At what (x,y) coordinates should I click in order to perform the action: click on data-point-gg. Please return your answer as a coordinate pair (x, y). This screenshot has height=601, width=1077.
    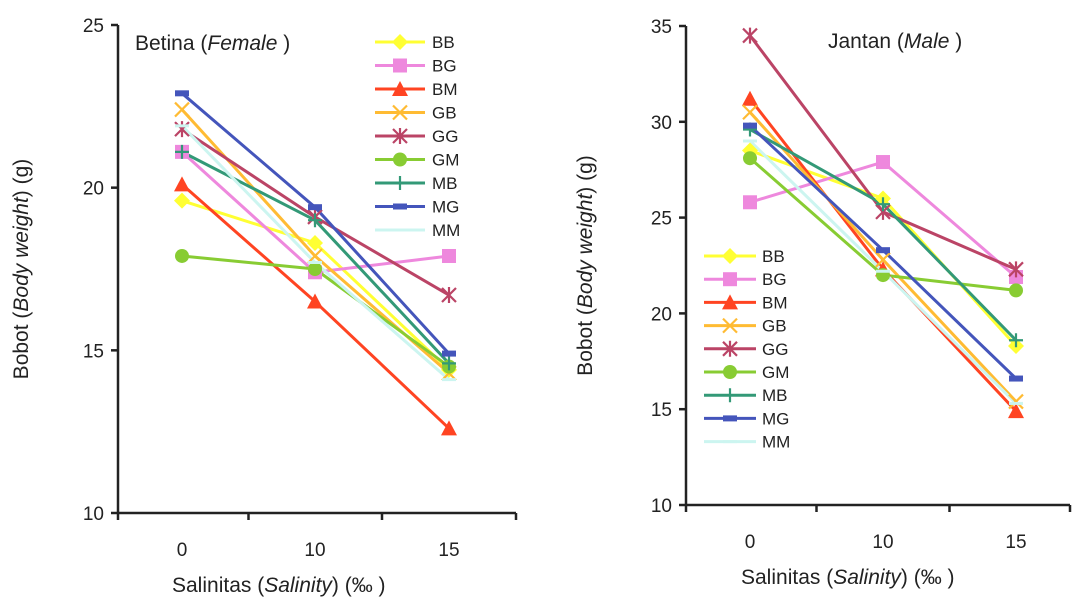
    Looking at the image, I should click on (1016, 269).